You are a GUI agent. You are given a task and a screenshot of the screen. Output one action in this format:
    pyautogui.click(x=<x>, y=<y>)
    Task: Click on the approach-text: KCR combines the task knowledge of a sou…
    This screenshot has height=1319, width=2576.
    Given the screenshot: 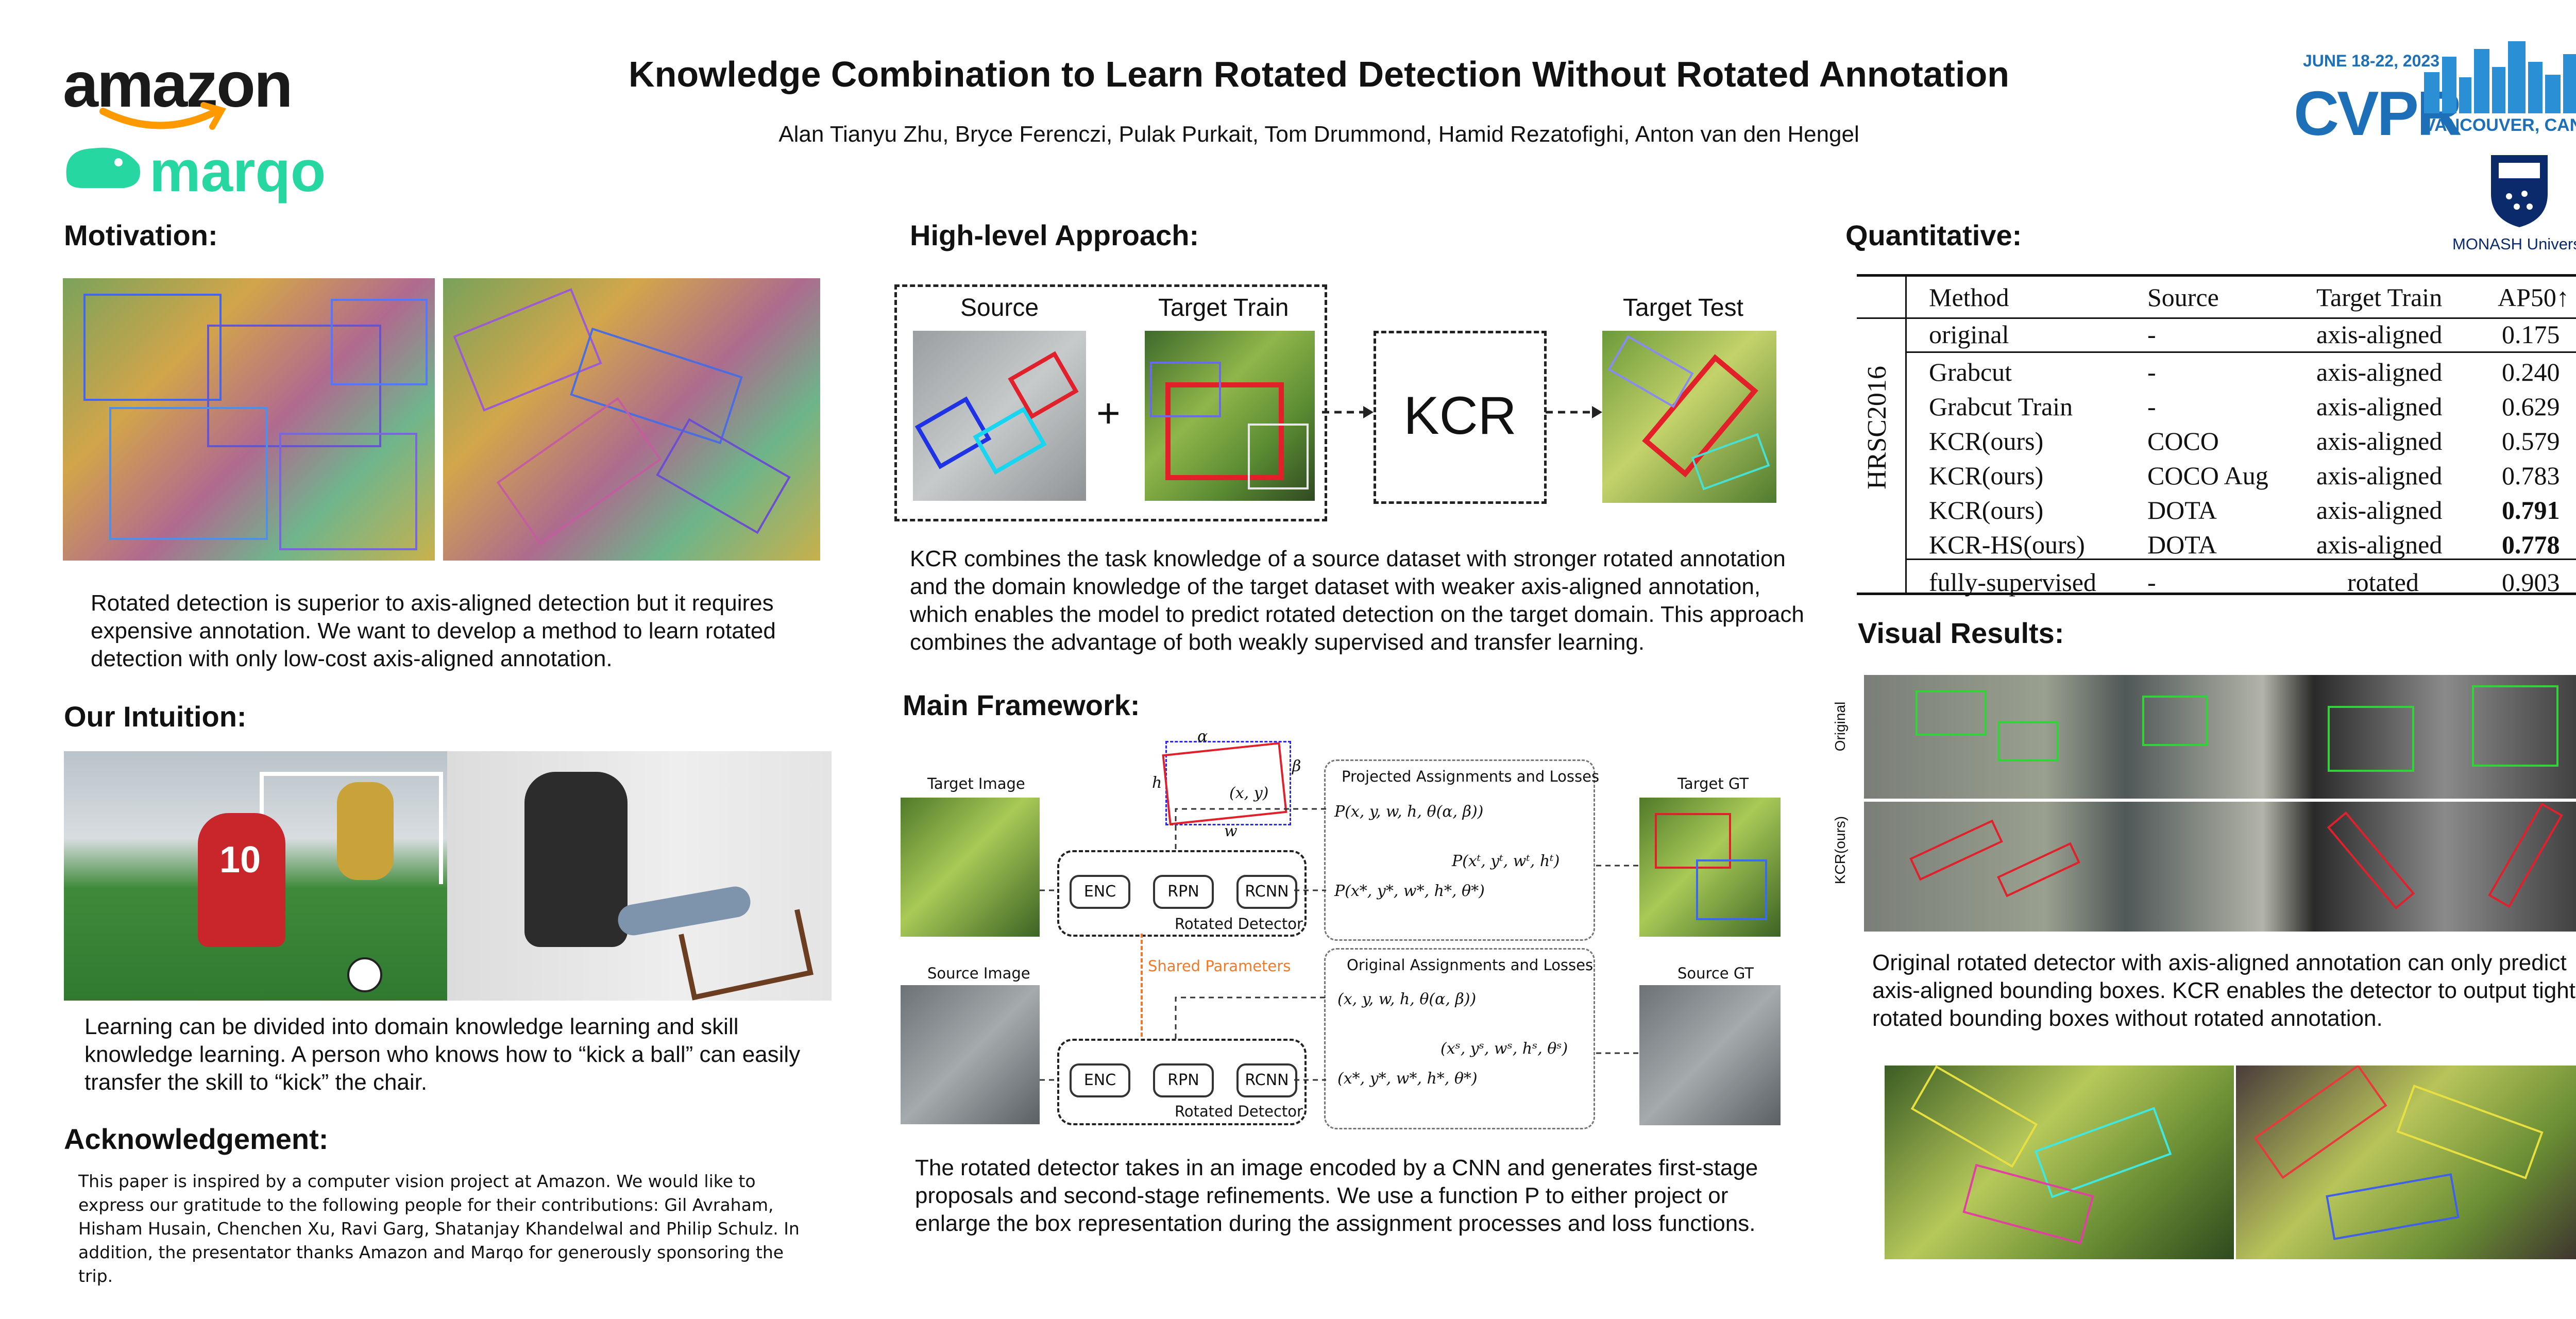 What is the action you would take?
    pyautogui.click(x=1357, y=600)
    